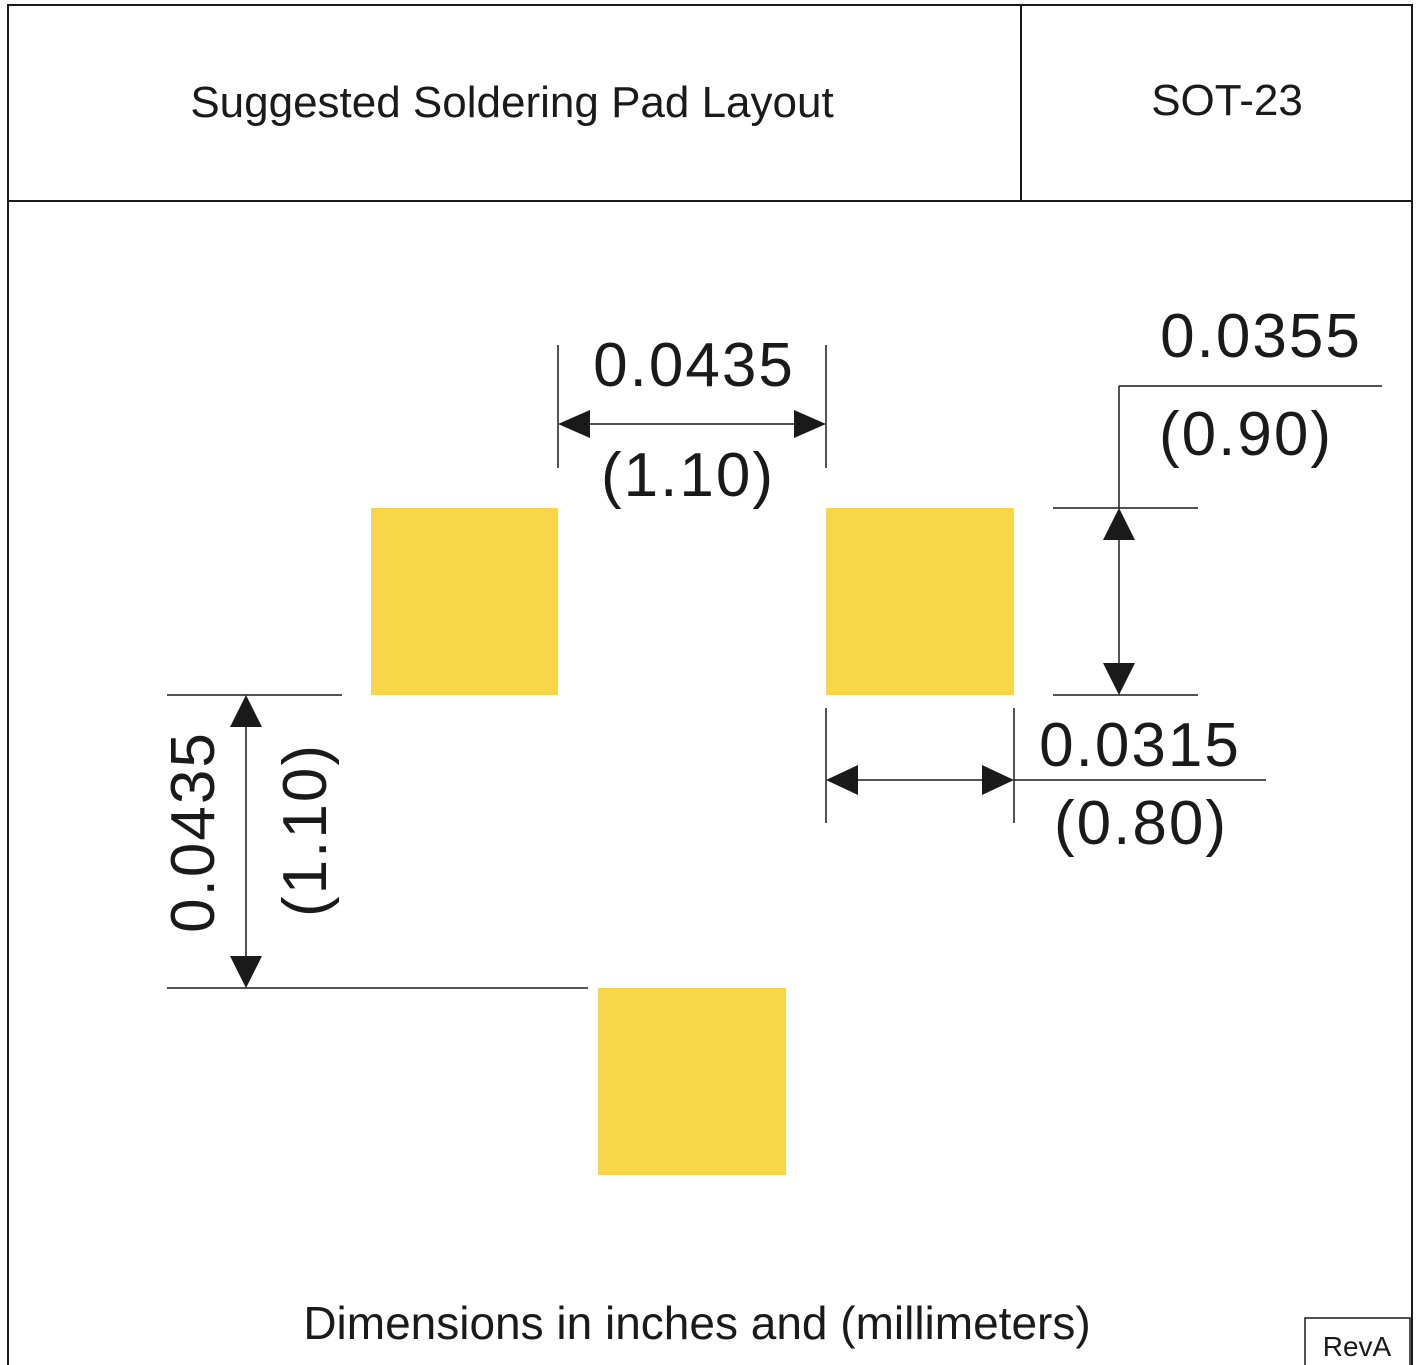 Image resolution: width=1418 pixels, height=1365 pixels. What do you see at coordinates (920, 601) in the screenshot?
I see `pad-top-right` at bounding box center [920, 601].